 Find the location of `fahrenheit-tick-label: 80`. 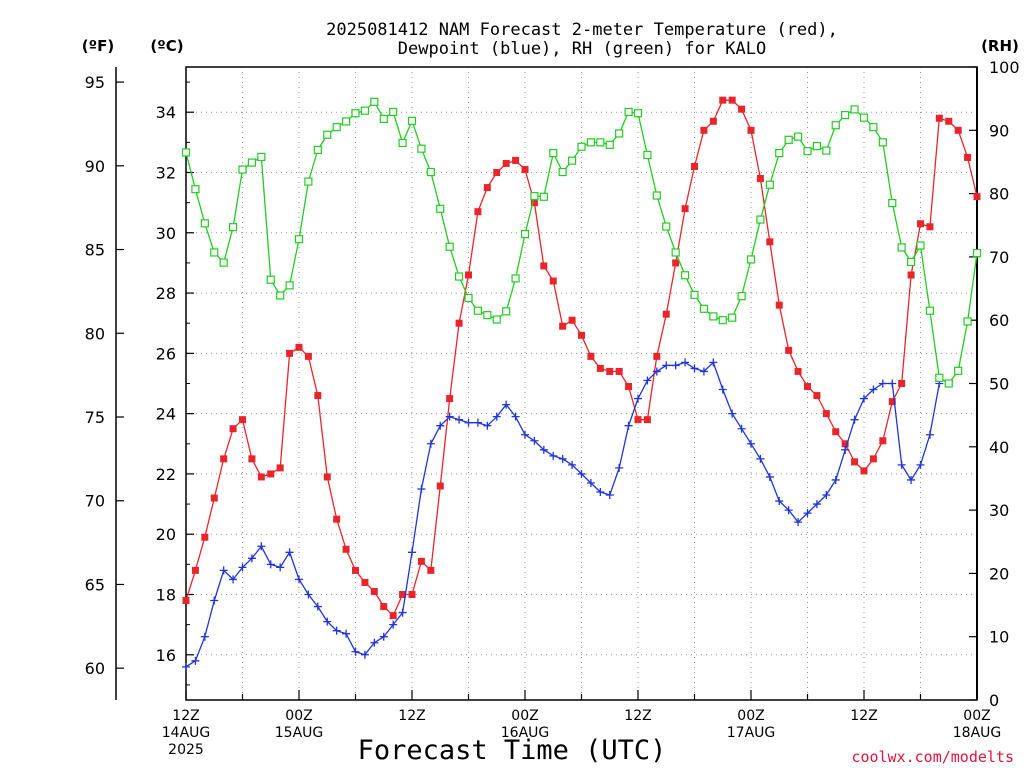

fahrenheit-tick-label: 80 is located at coordinates (95, 333).